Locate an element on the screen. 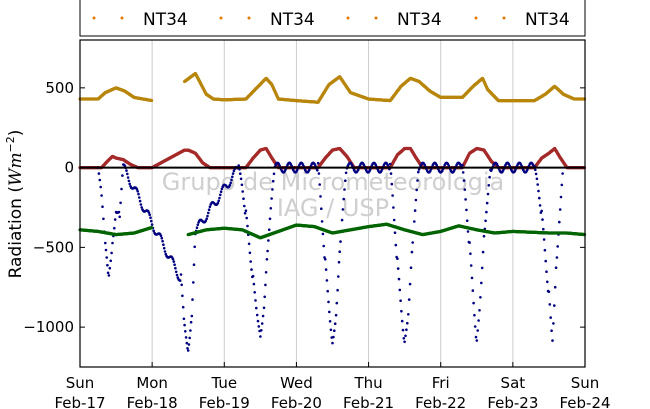  y-tick-label: −1000 is located at coordinates (48, 327).